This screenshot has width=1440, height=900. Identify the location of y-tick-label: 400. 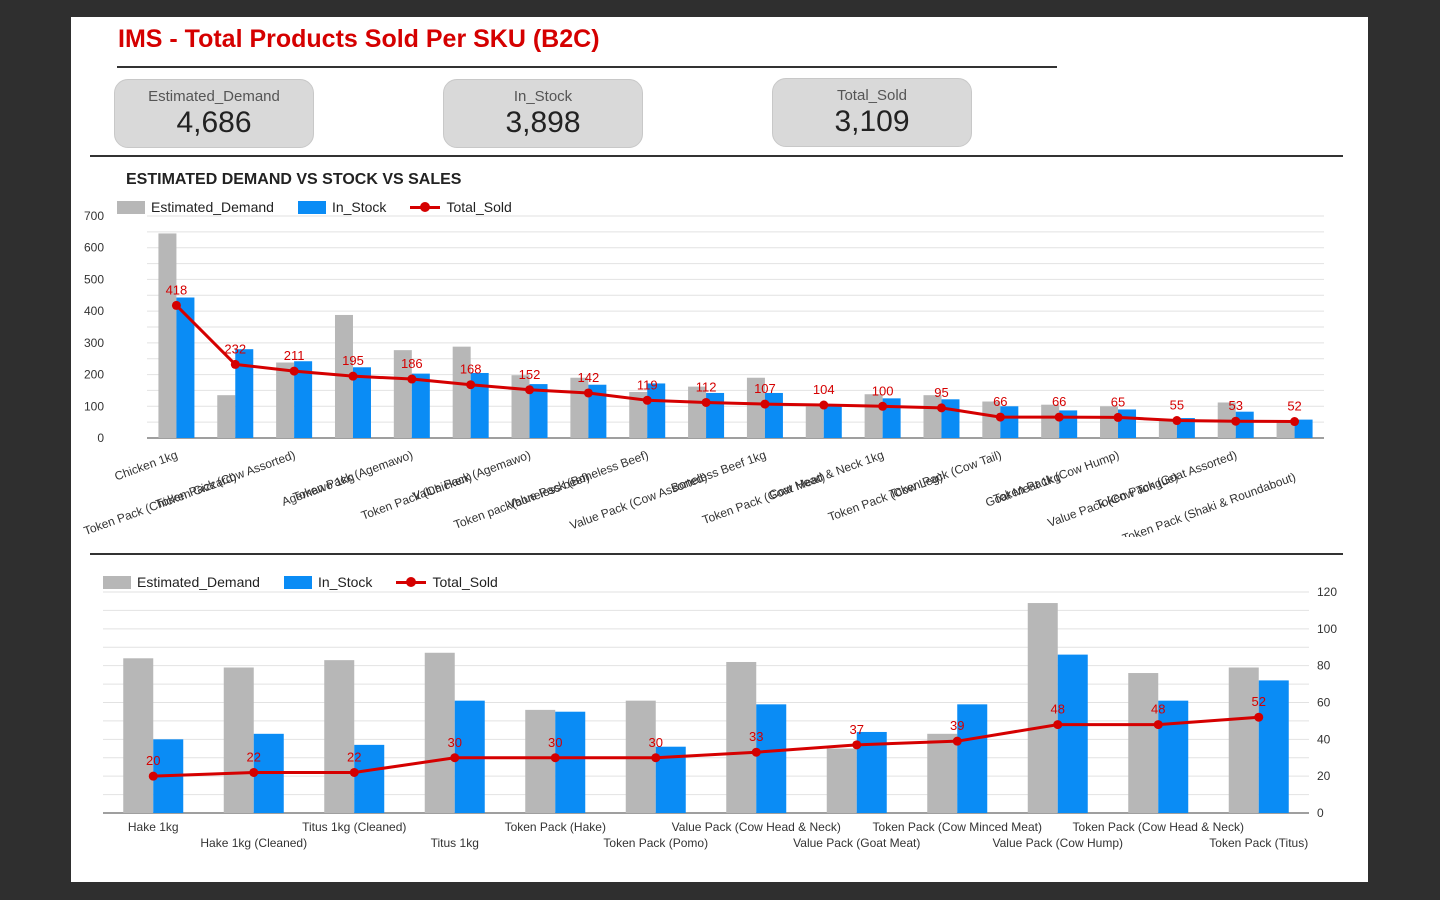
(94, 311).